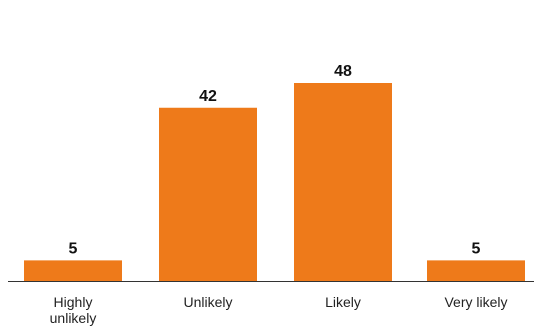 The width and height of the screenshot is (538, 333). I want to click on category-label-3: Likely, so click(343, 302).